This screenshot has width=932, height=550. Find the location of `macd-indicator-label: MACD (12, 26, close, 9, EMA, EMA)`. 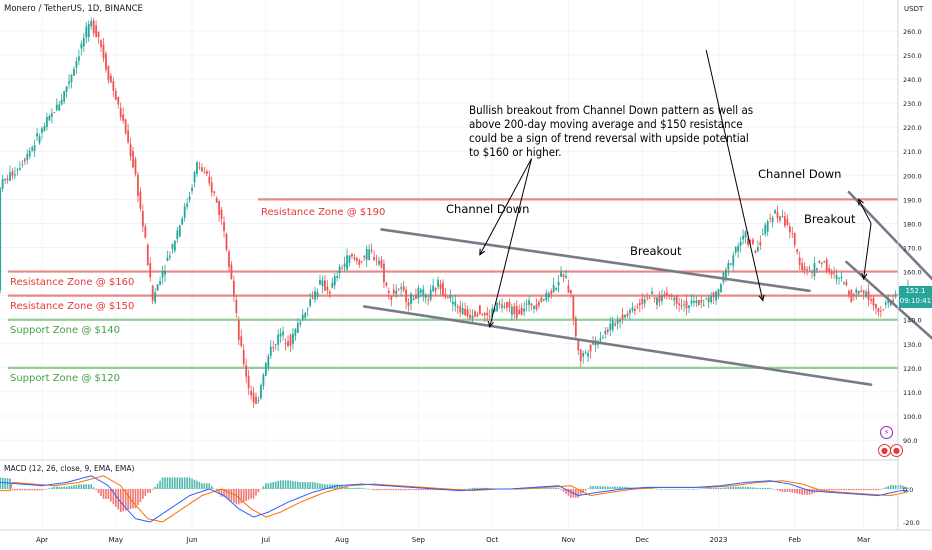

macd-indicator-label: MACD (12, 26, close, 9, EMA, EMA) is located at coordinates (69, 468).